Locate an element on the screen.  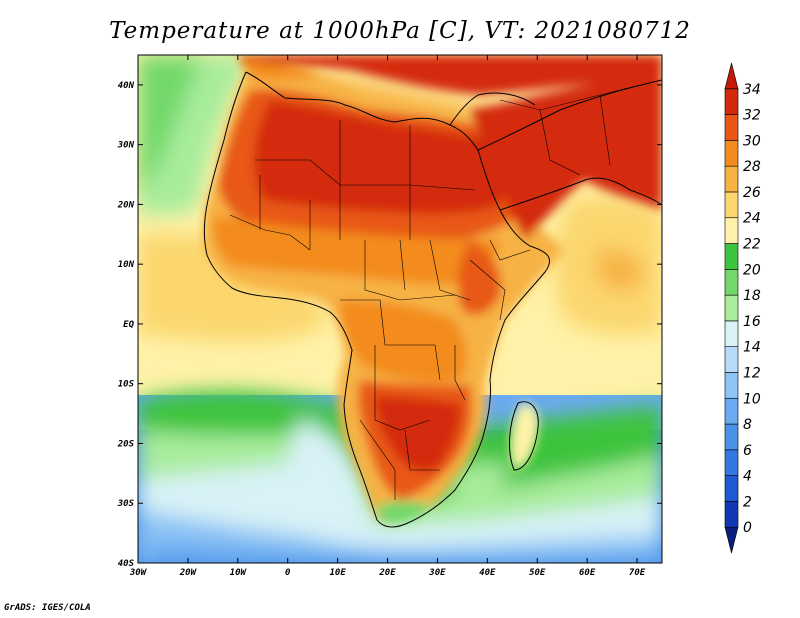
levant-coast is located at coordinates (492, 109).